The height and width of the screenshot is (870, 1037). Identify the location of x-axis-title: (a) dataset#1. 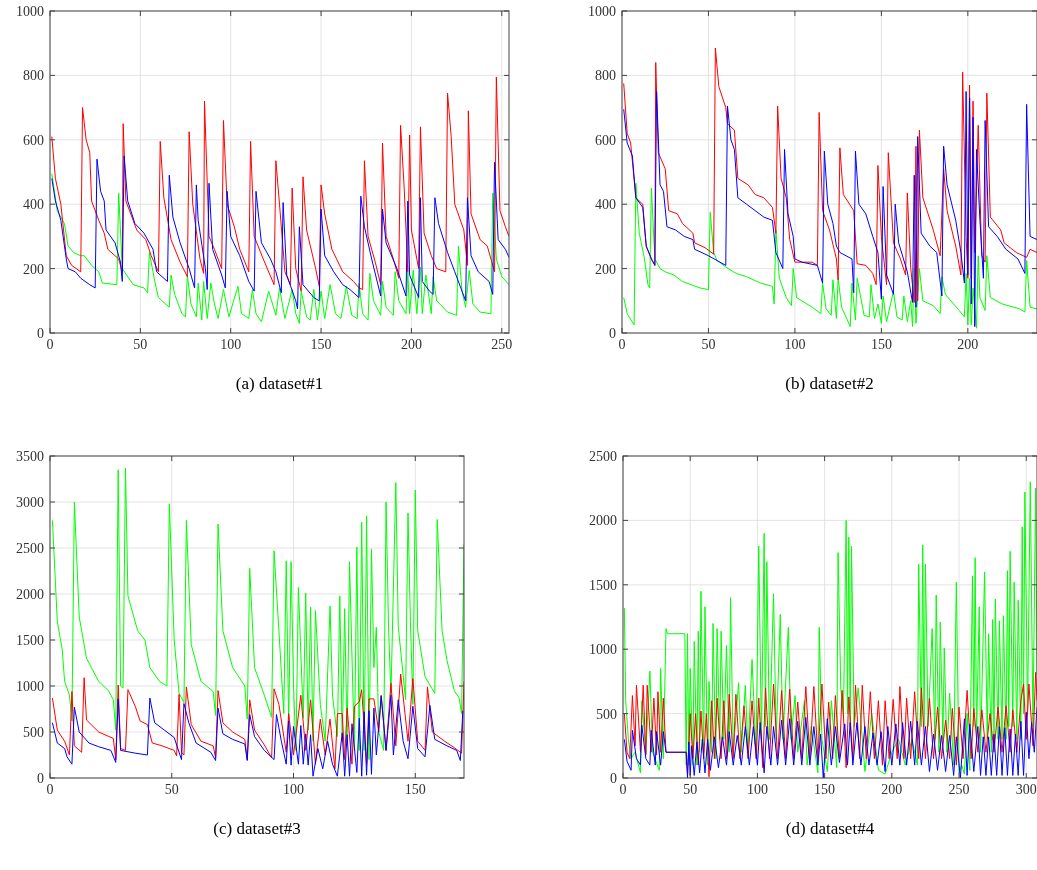
(279, 383).